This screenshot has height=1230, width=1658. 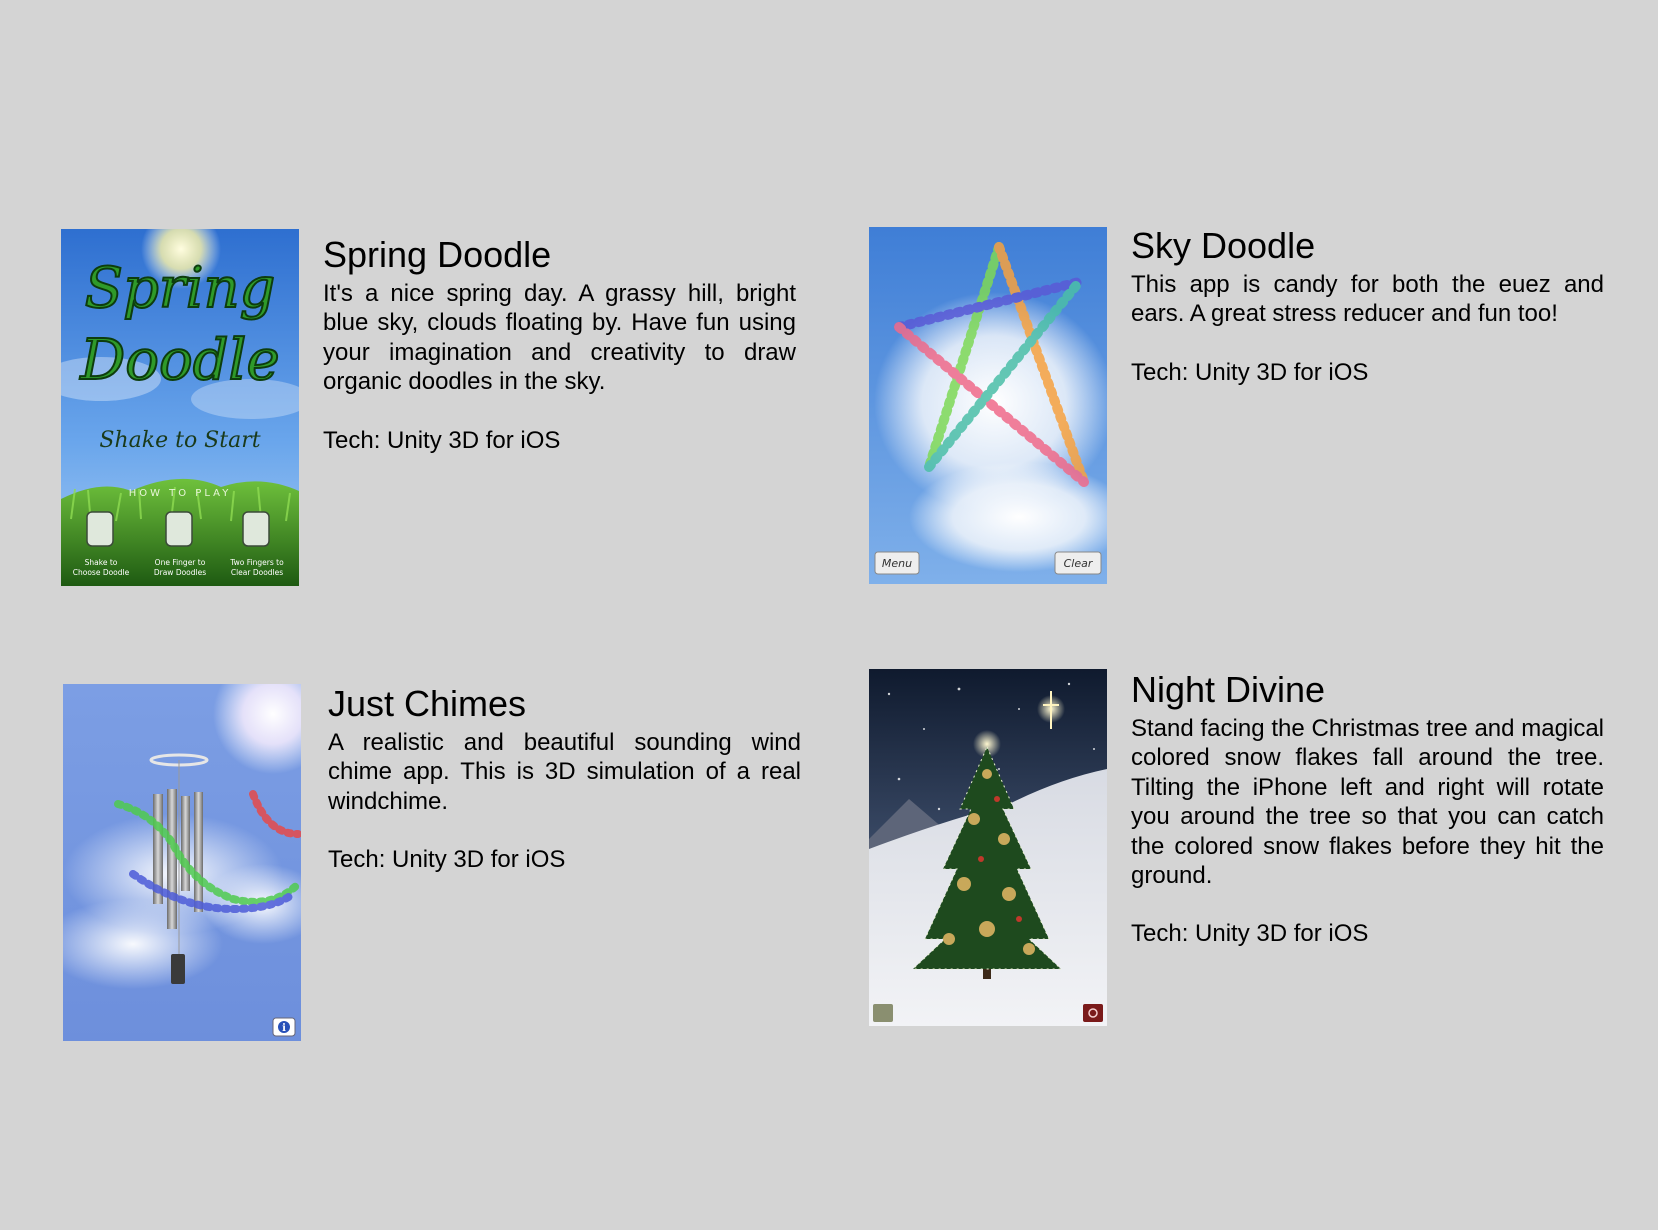 I want to click on svg-text: Clear, so click(x=1079, y=563).